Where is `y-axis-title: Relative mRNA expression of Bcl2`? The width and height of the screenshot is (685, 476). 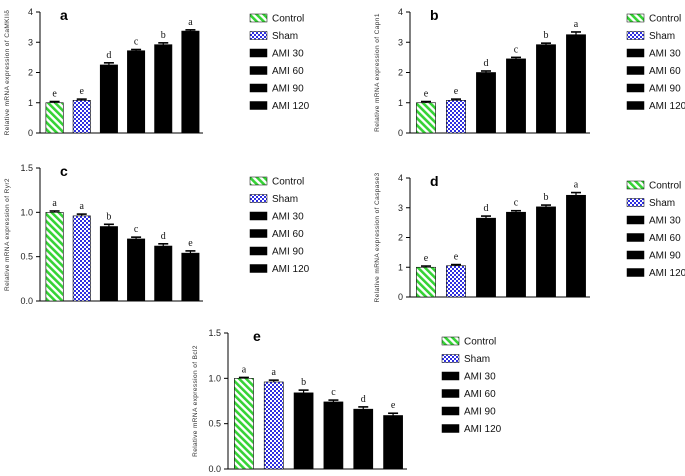 y-axis-title: Relative mRNA expression of Bcl2 is located at coordinates (195, 401).